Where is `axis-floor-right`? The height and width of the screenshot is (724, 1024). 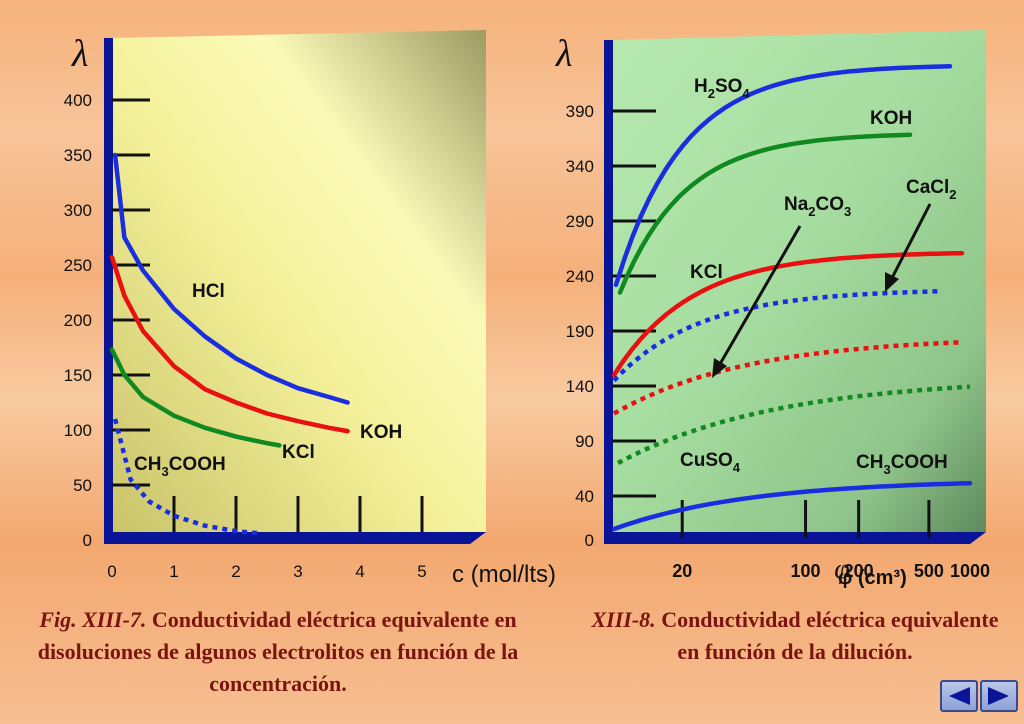
axis-floor-right is located at coordinates (795, 538).